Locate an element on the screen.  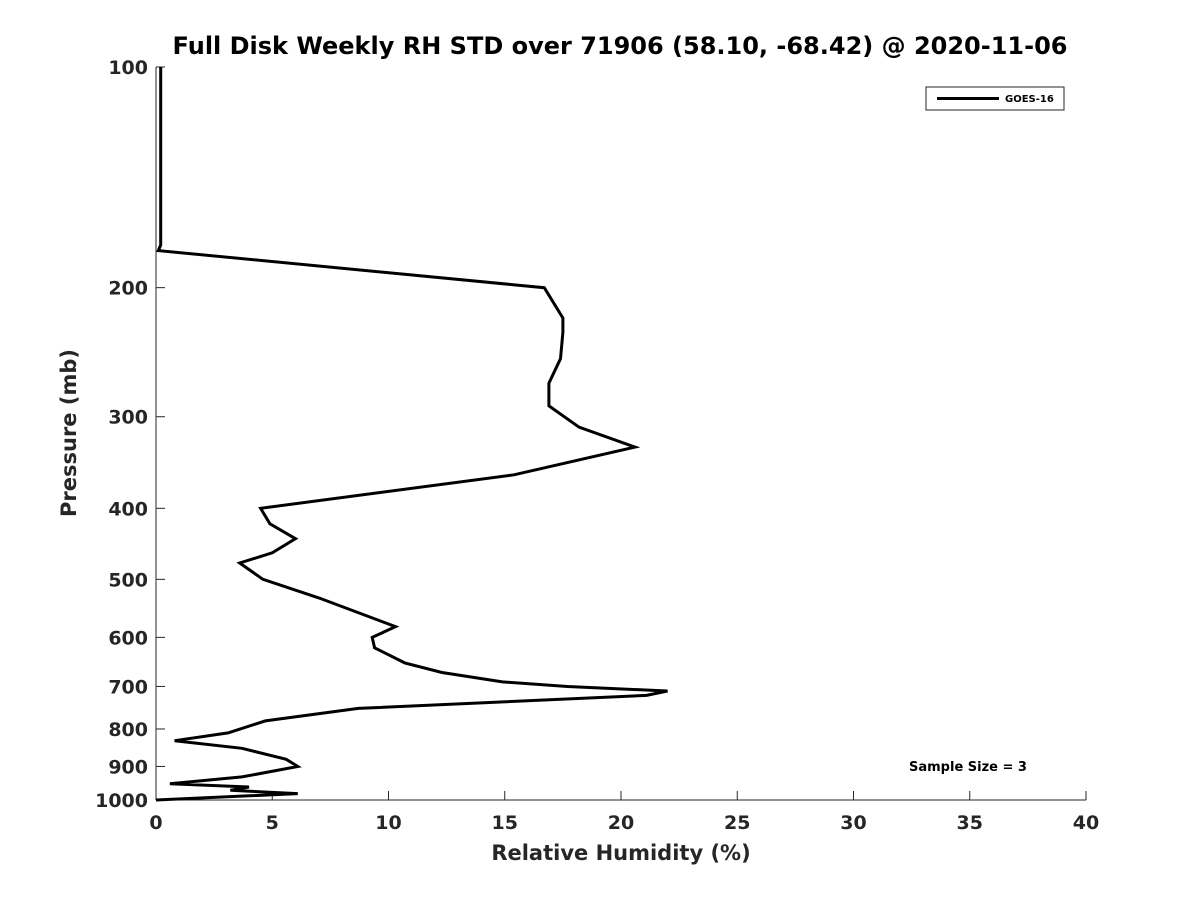
x-tick-label: 5 is located at coordinates (272, 823).